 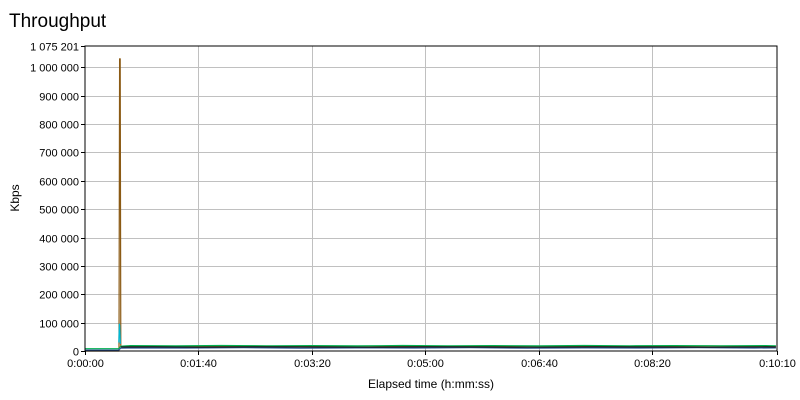 I want to click on y-tick-label: 400 000, so click(x=59, y=240).